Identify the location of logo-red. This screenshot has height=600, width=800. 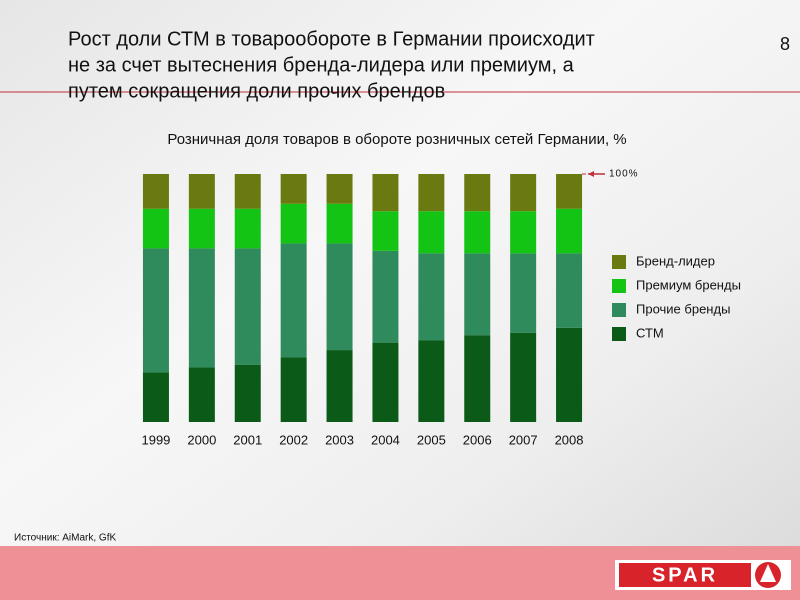
(685, 575).